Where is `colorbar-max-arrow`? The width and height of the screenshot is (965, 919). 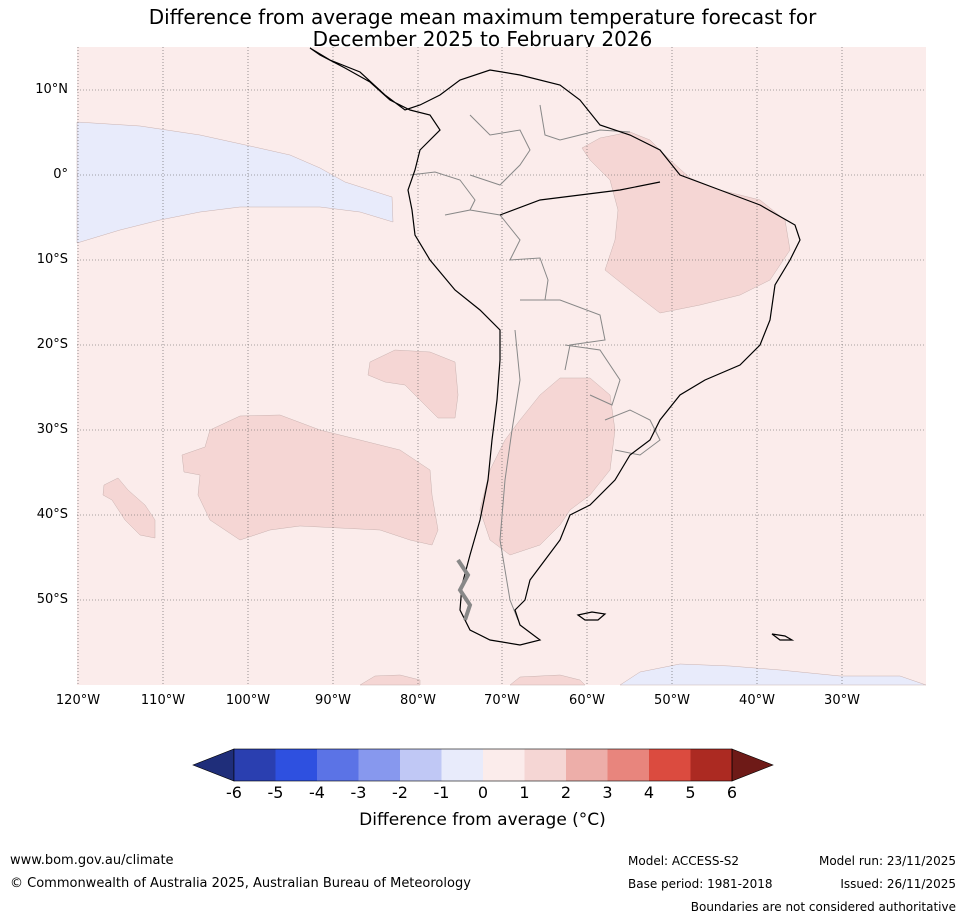 colorbar-max-arrow is located at coordinates (752, 765).